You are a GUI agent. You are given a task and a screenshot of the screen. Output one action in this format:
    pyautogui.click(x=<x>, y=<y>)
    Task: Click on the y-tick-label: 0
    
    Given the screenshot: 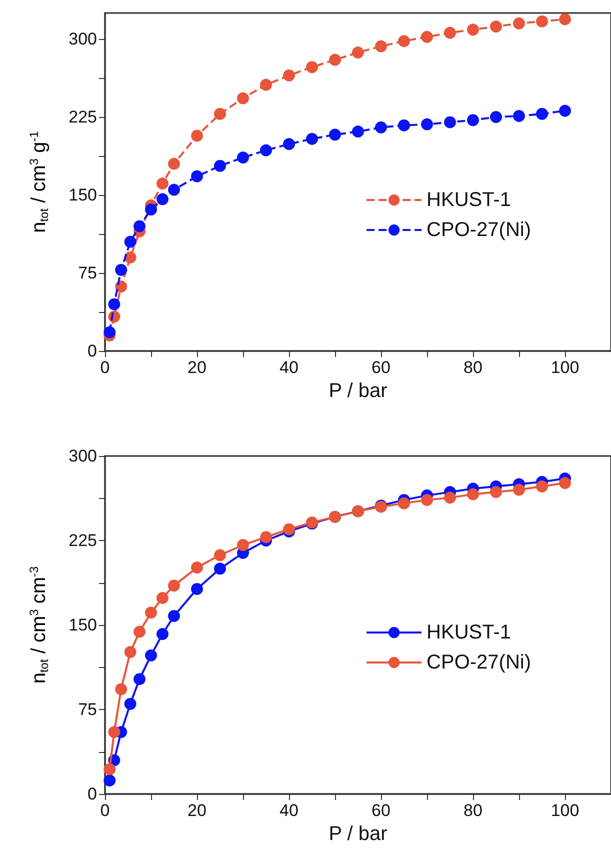 What is the action you would take?
    pyautogui.click(x=92, y=794)
    